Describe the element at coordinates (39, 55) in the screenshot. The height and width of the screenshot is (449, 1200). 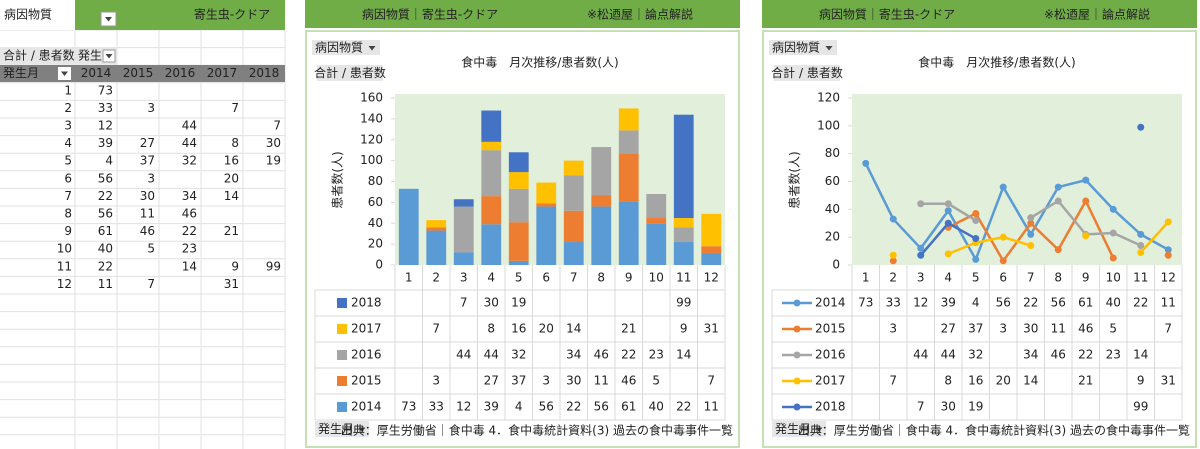
I see `value-label: 合計 / 患者数` at that location.